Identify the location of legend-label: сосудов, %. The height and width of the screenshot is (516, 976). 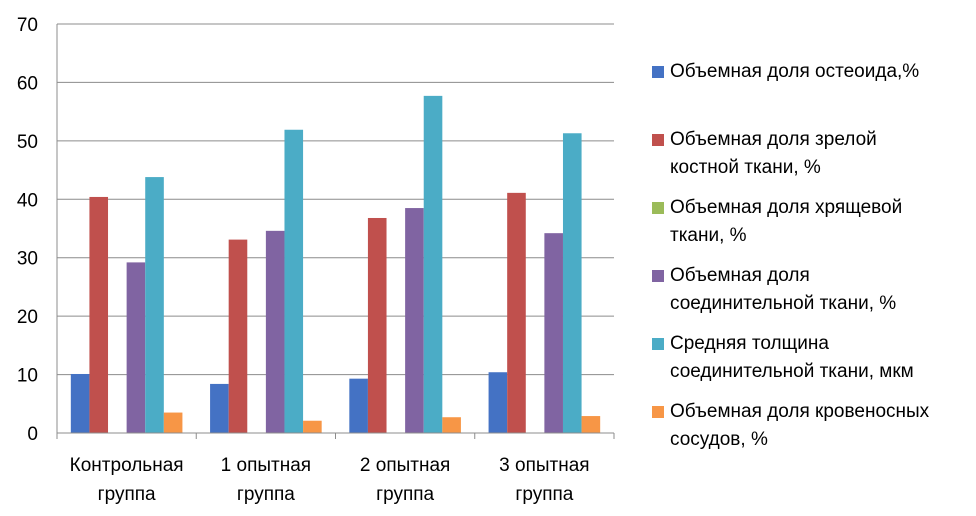
(719, 439).